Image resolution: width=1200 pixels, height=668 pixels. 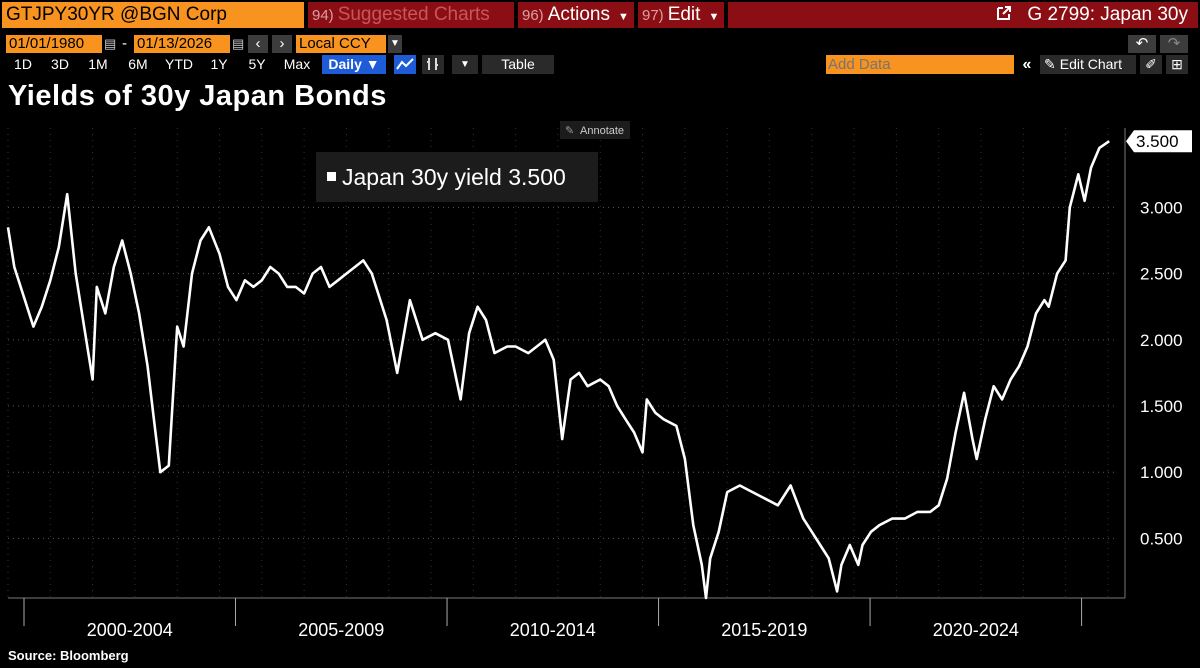 What do you see at coordinates (569, 130) in the screenshot?
I see `annotate-pencil-icon: ✎` at bounding box center [569, 130].